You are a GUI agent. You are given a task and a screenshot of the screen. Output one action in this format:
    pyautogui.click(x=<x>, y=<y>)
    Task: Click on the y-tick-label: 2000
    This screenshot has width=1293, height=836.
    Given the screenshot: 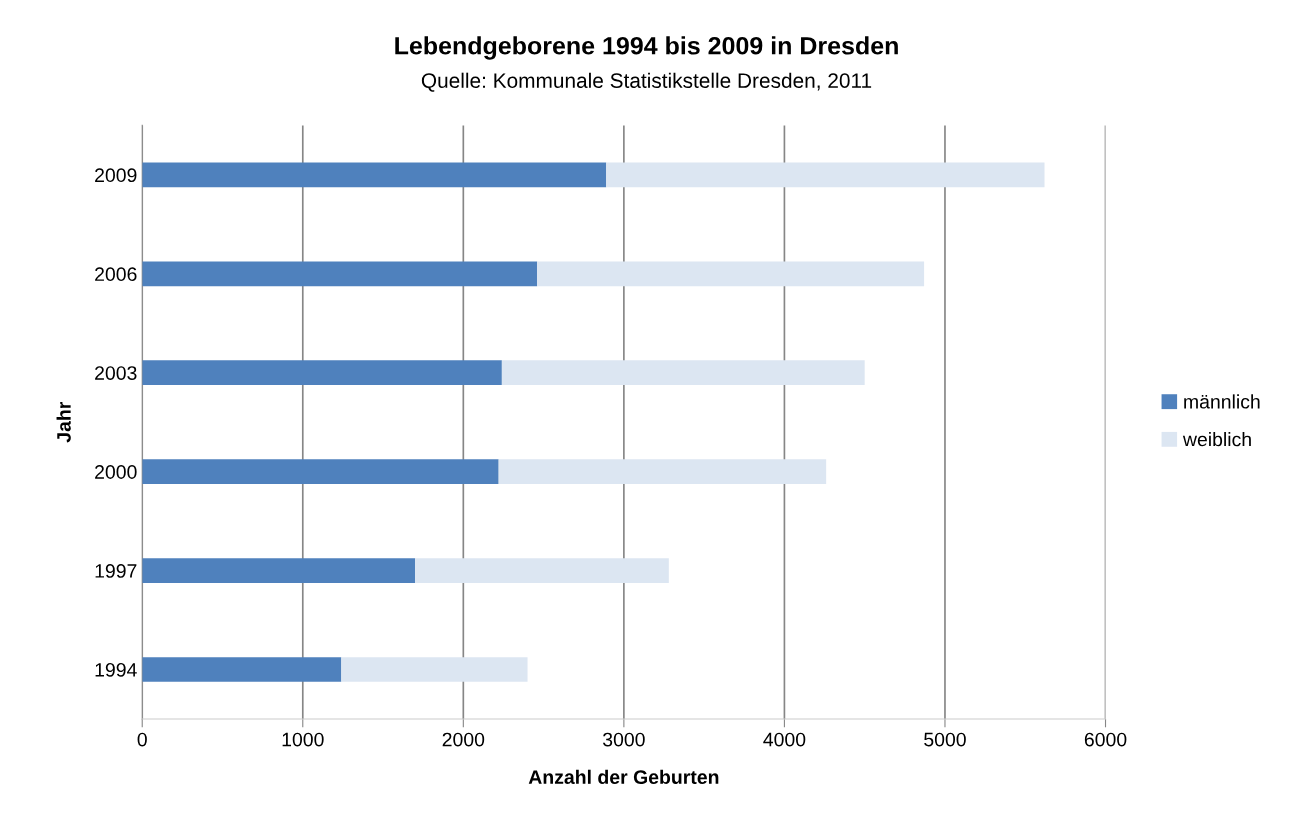 What is the action you would take?
    pyautogui.click(x=116, y=472)
    